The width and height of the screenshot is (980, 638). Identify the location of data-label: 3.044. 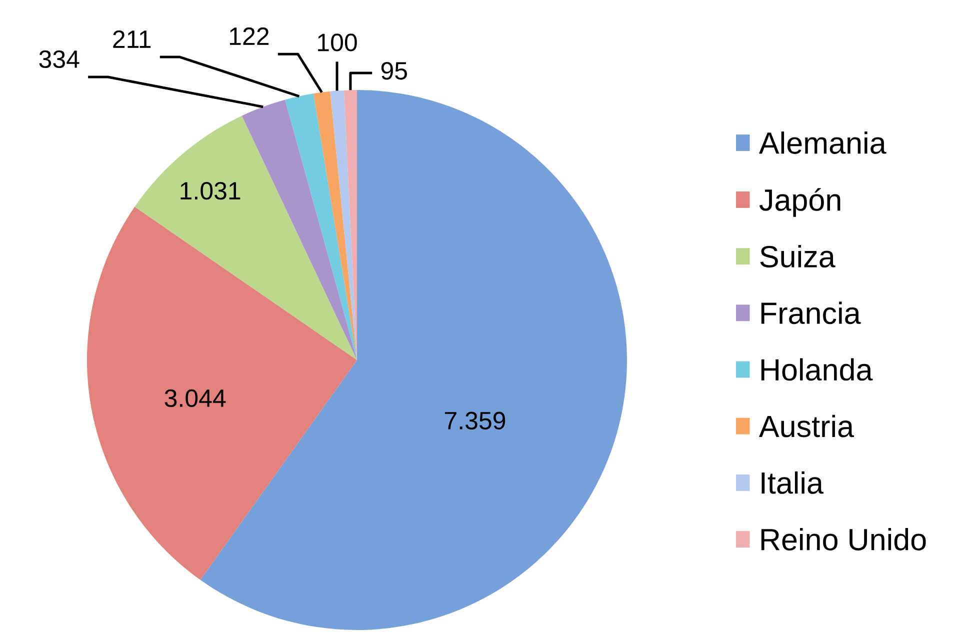
(195, 398).